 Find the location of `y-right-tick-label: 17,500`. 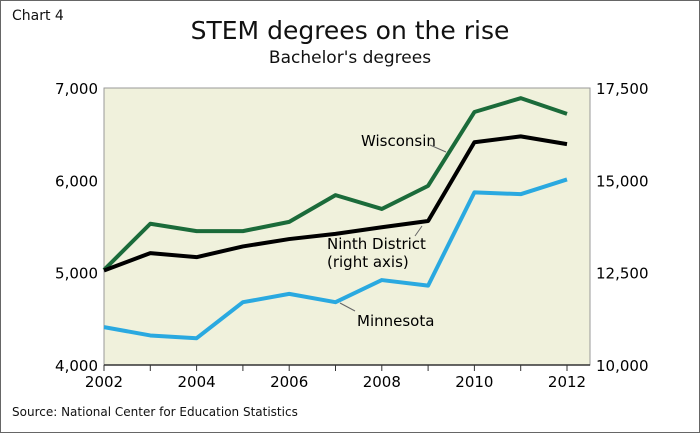

y-right-tick-label: 17,500 is located at coordinates (622, 89).